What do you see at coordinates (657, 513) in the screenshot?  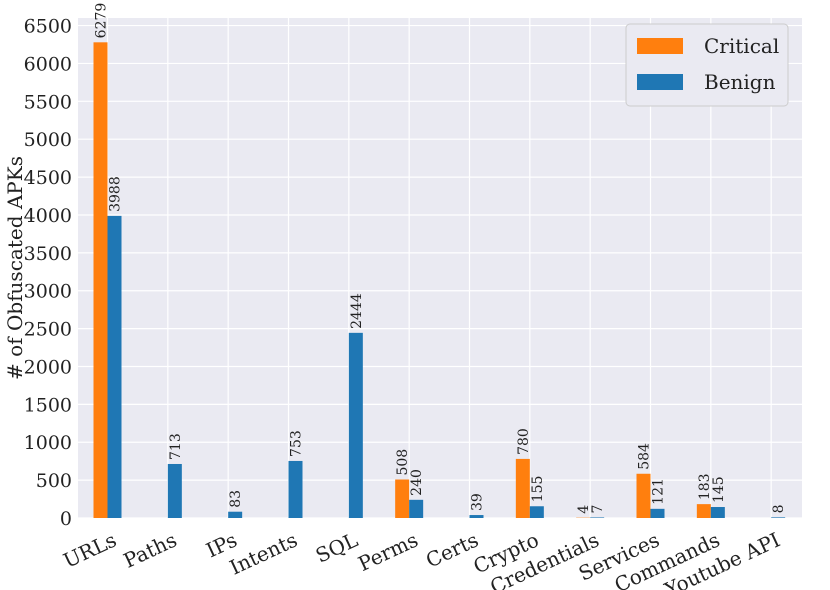 I see `bar-benign-services` at bounding box center [657, 513].